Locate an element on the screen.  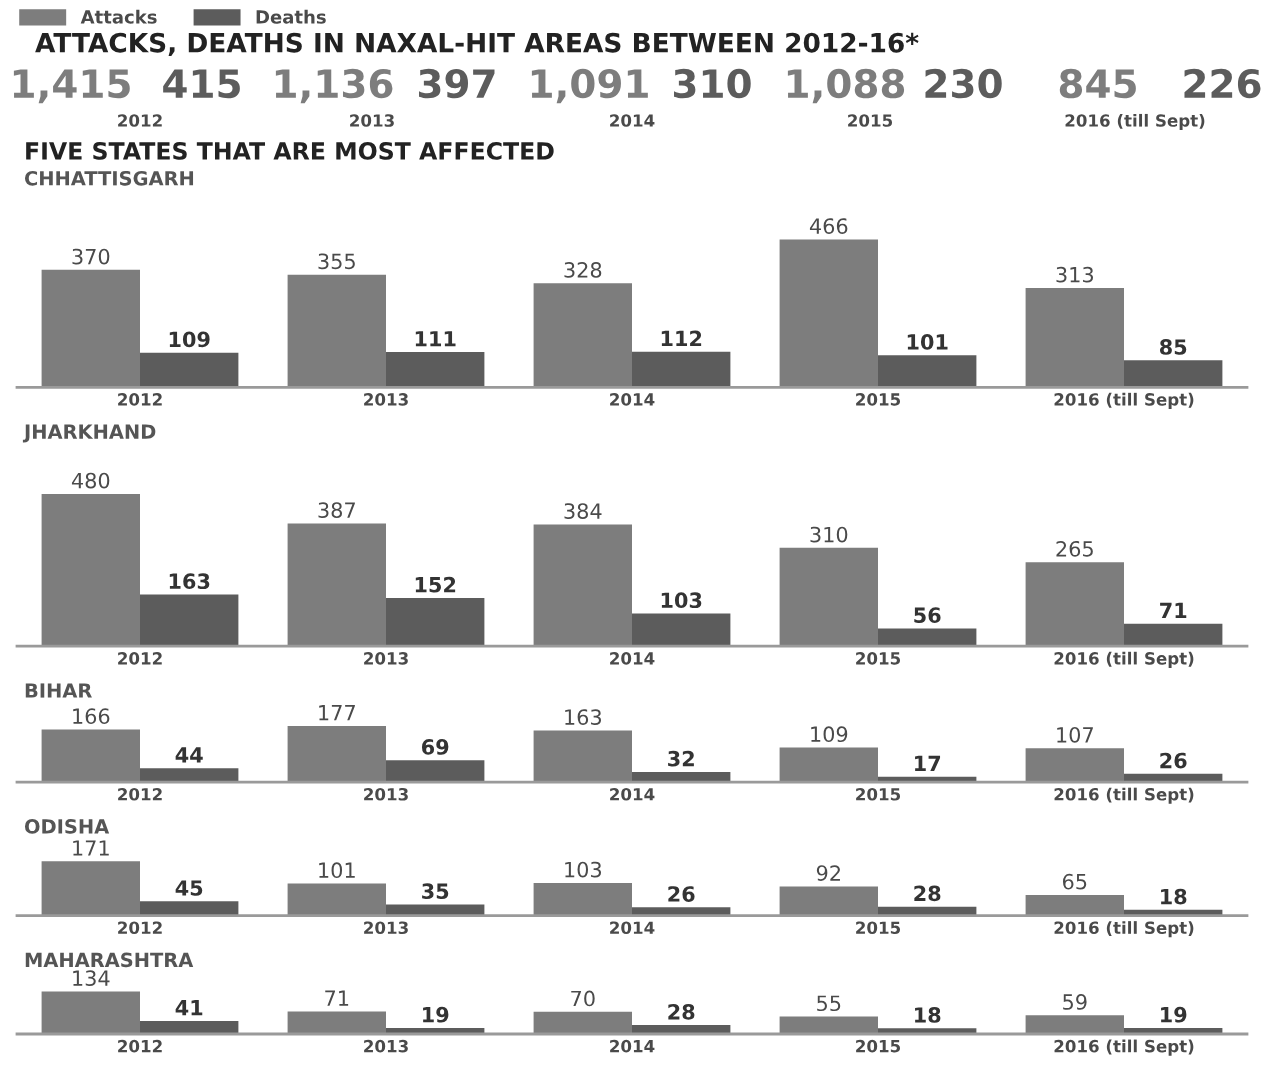
data-label: 480 is located at coordinates (90, 480).